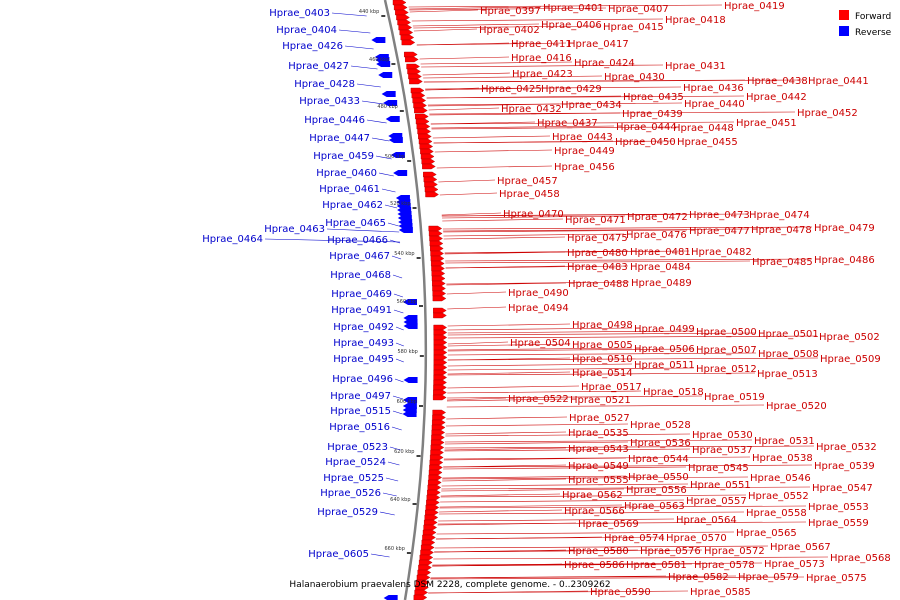 This screenshot has height=600, width=900. Describe the element at coordinates (726, 350) in the screenshot. I see `forward-gene-label: Hprae_0507` at that location.